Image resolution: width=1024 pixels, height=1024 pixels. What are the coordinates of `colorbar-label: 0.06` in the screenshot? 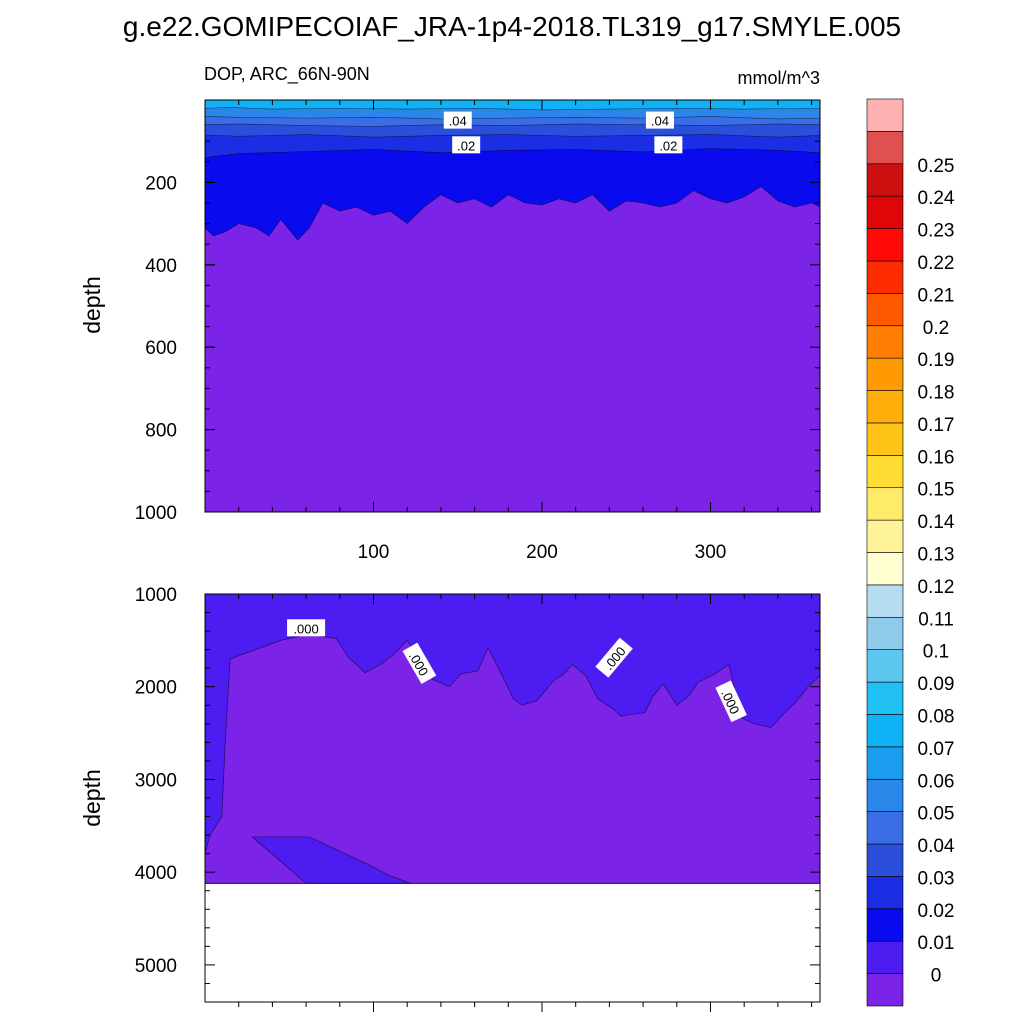 It's located at (936, 781).